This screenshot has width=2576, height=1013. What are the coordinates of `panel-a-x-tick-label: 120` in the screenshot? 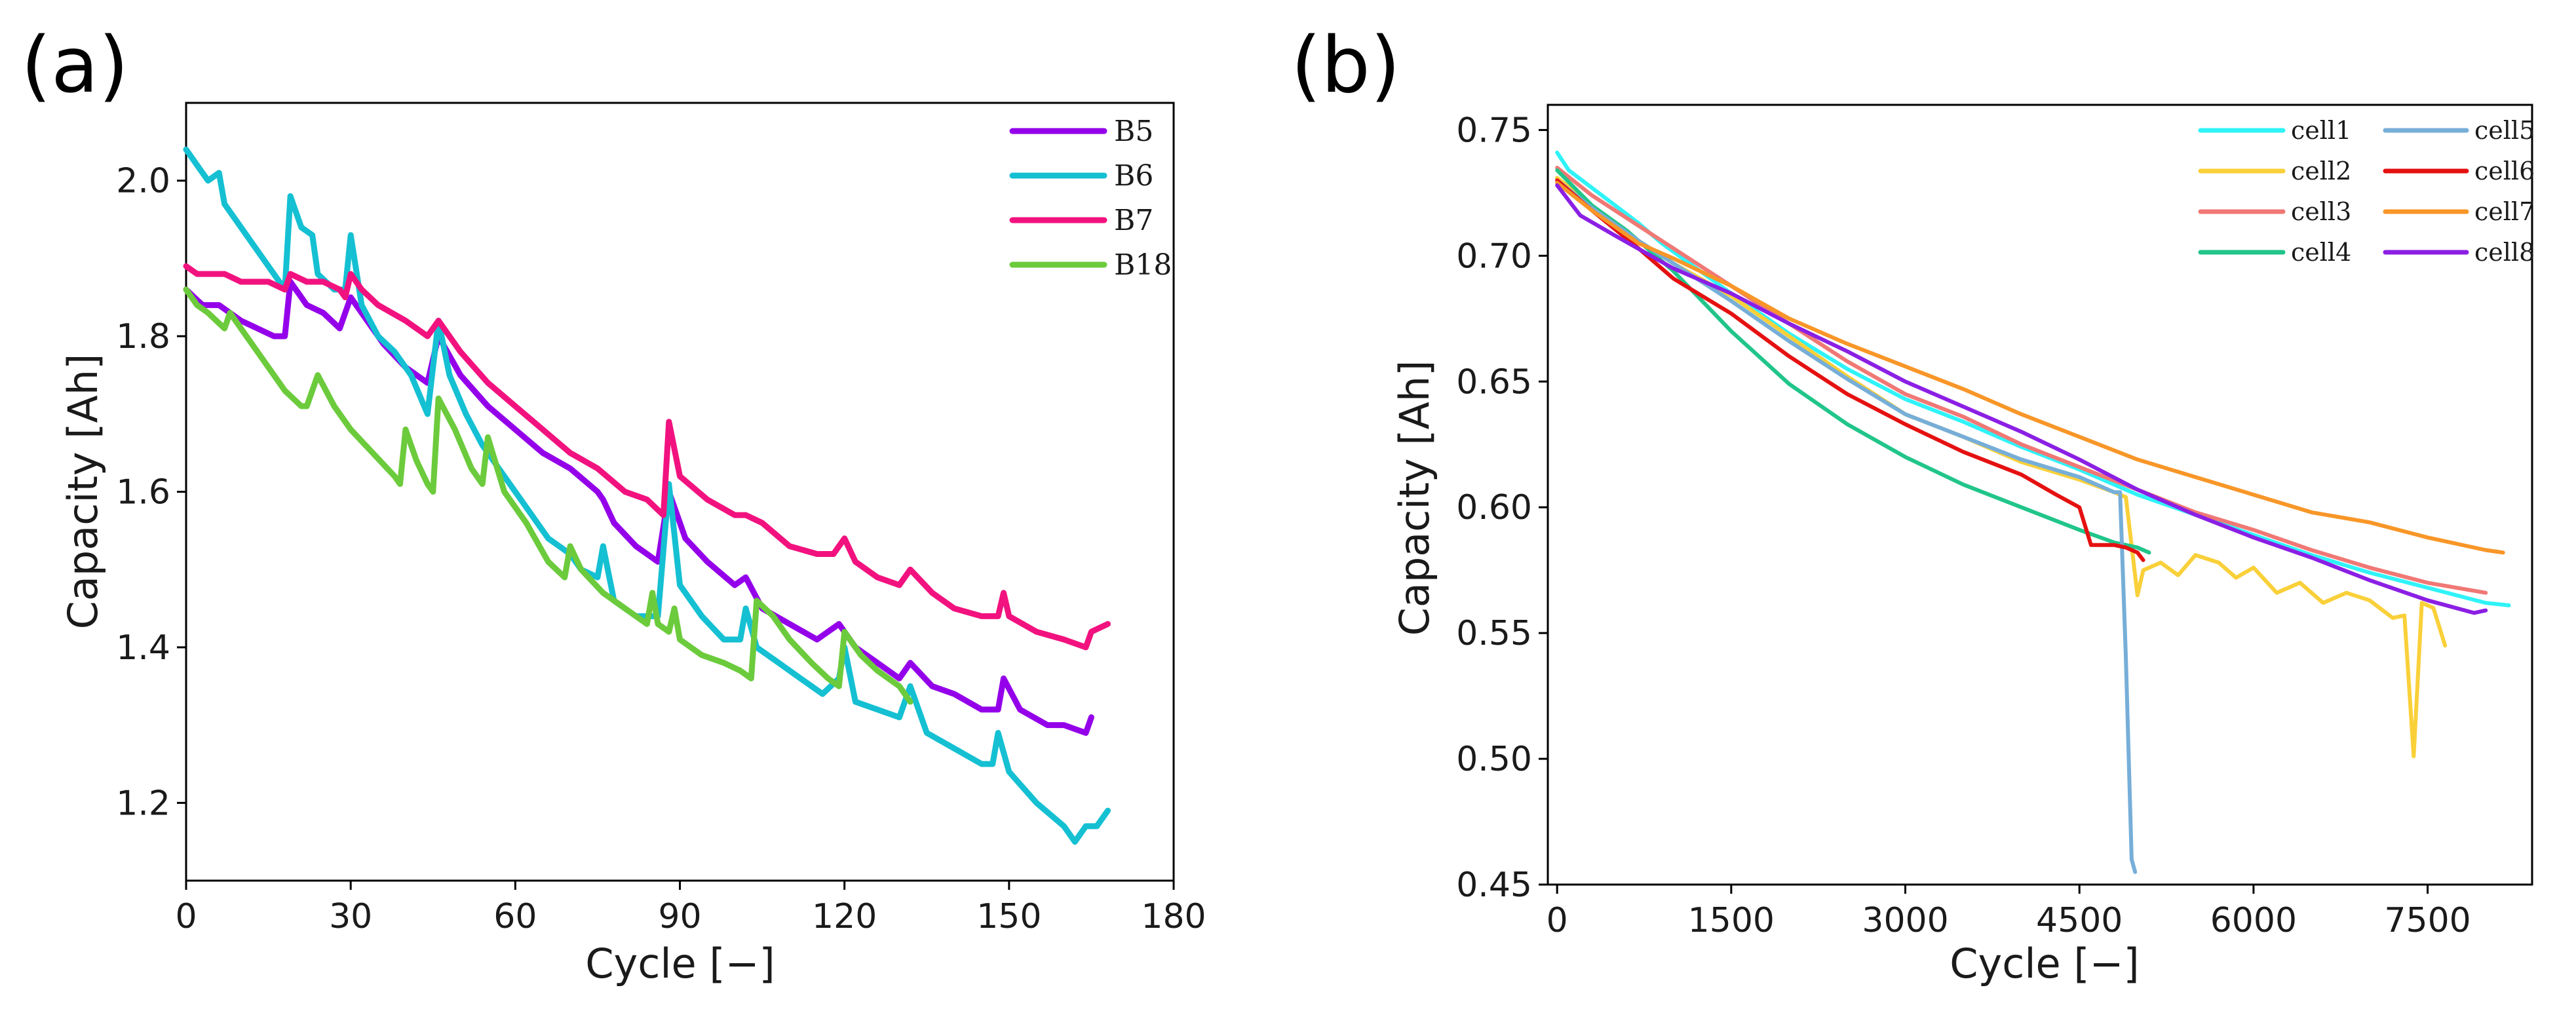 It's located at (844, 916).